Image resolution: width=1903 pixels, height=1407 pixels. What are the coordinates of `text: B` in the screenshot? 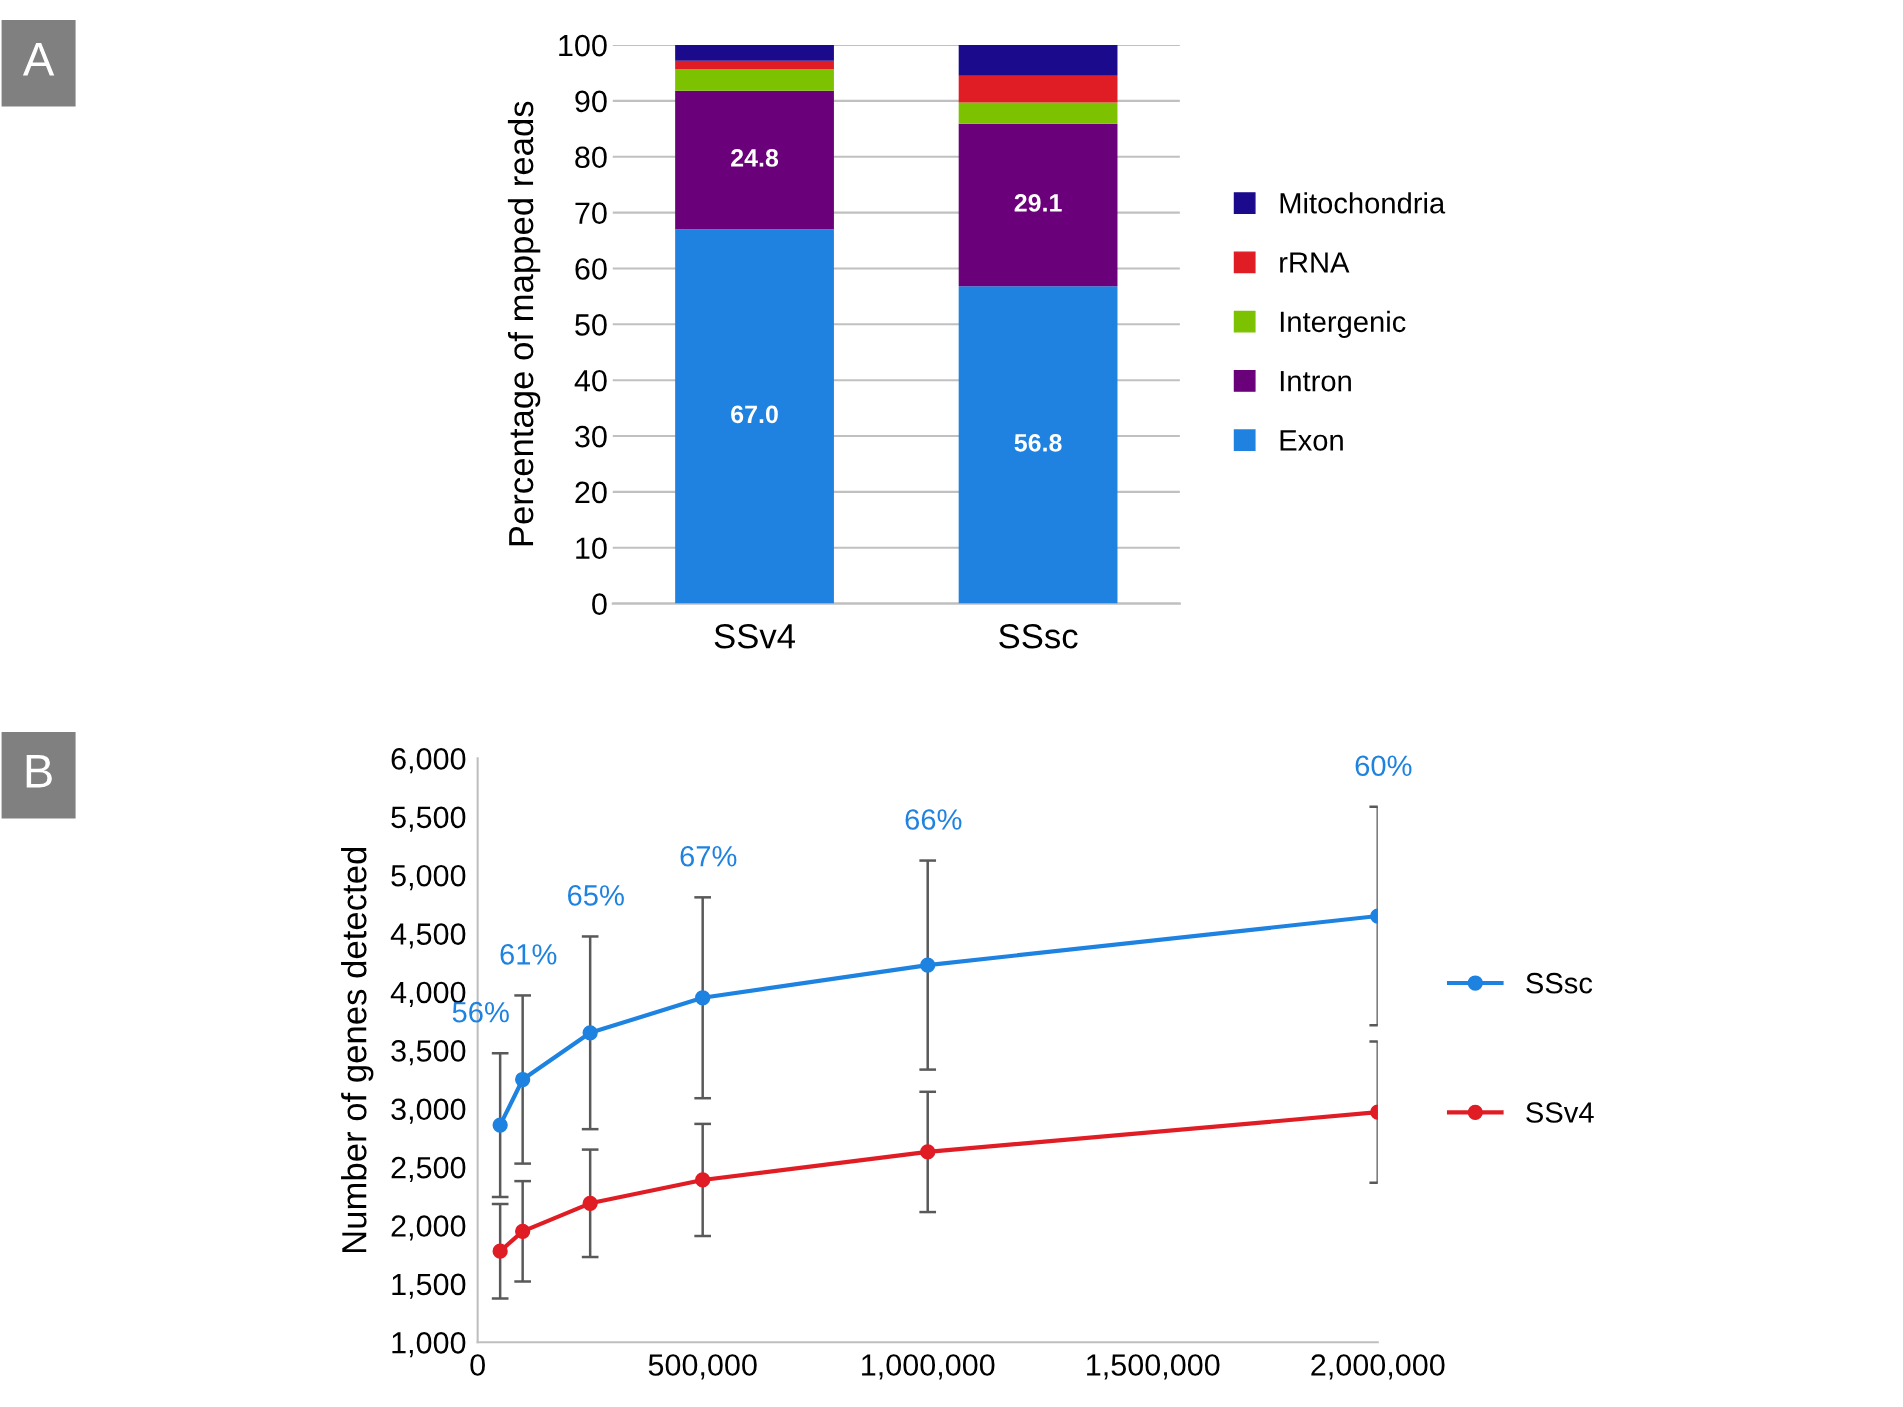 It's located at (39, 771).